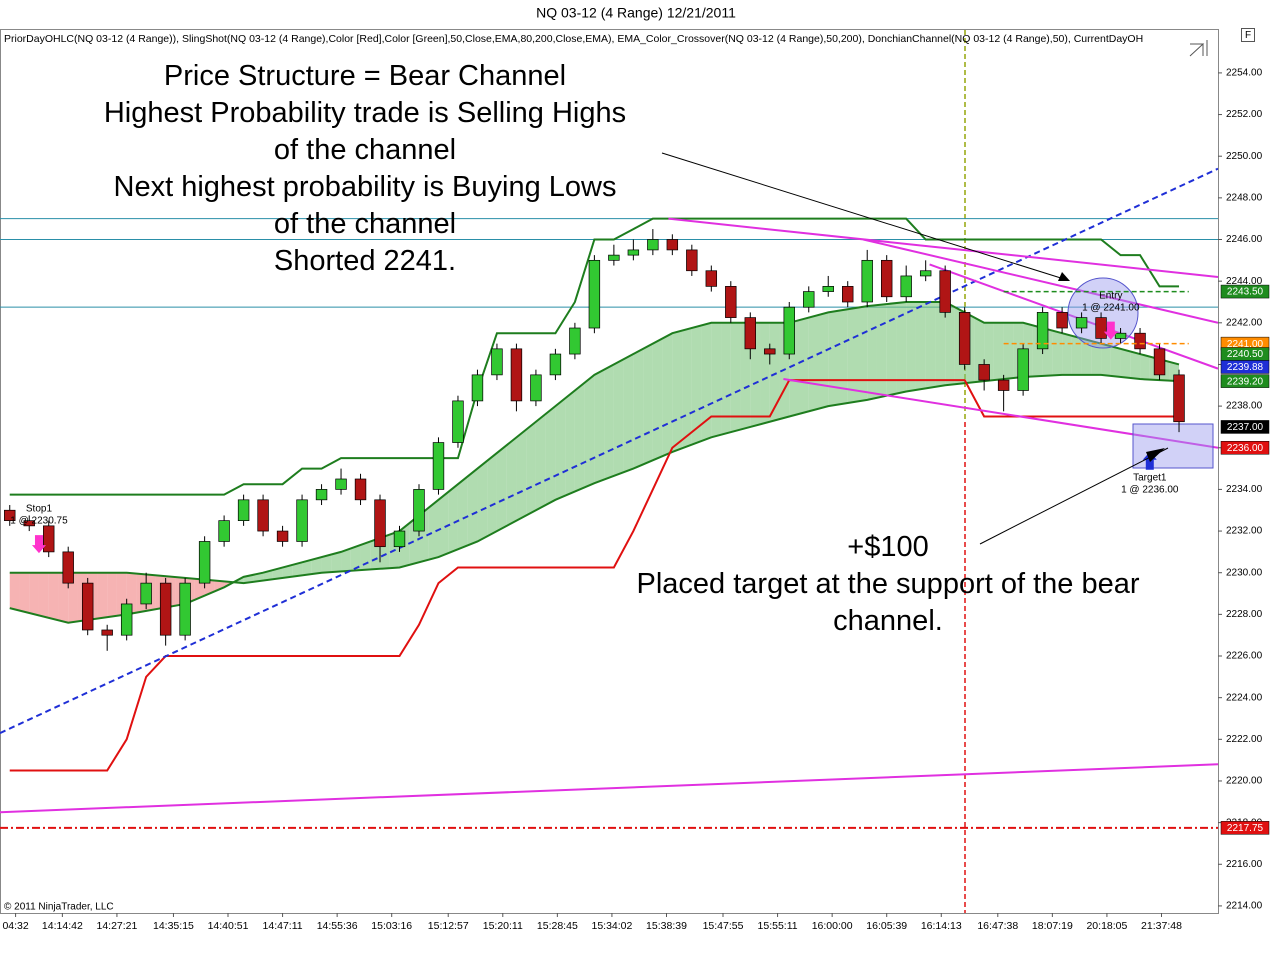  What do you see at coordinates (365, 150) in the screenshot?
I see `annotation-line: of the channel` at bounding box center [365, 150].